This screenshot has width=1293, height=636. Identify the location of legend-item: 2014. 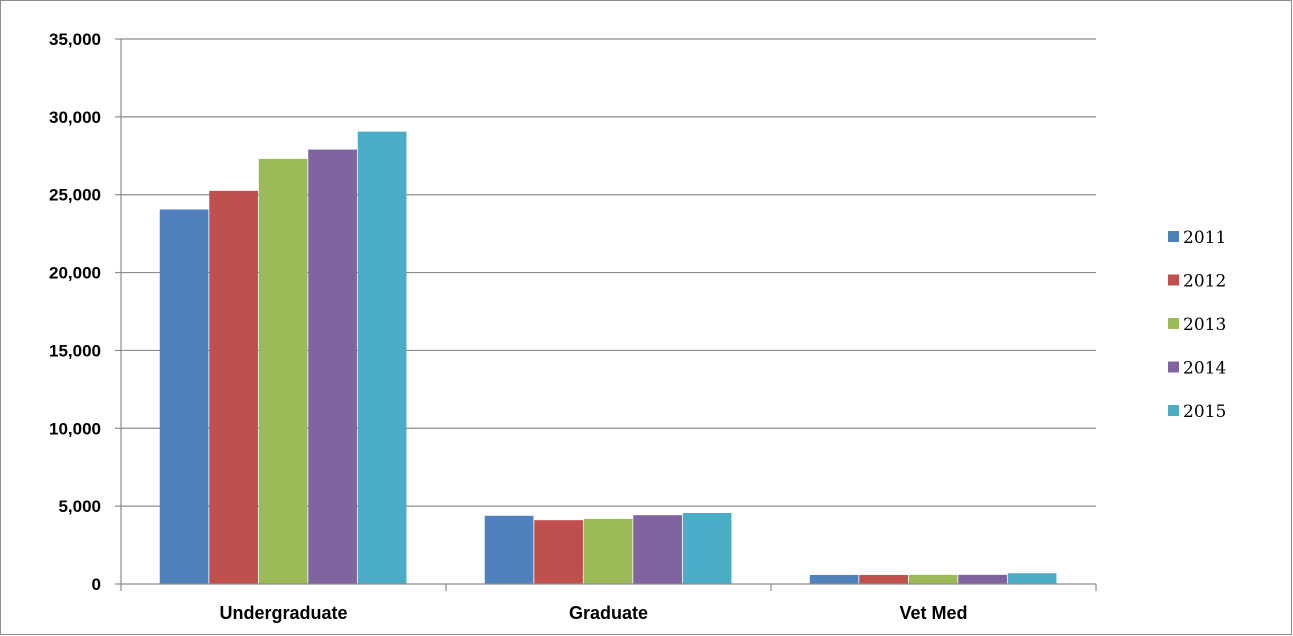
(1197, 369).